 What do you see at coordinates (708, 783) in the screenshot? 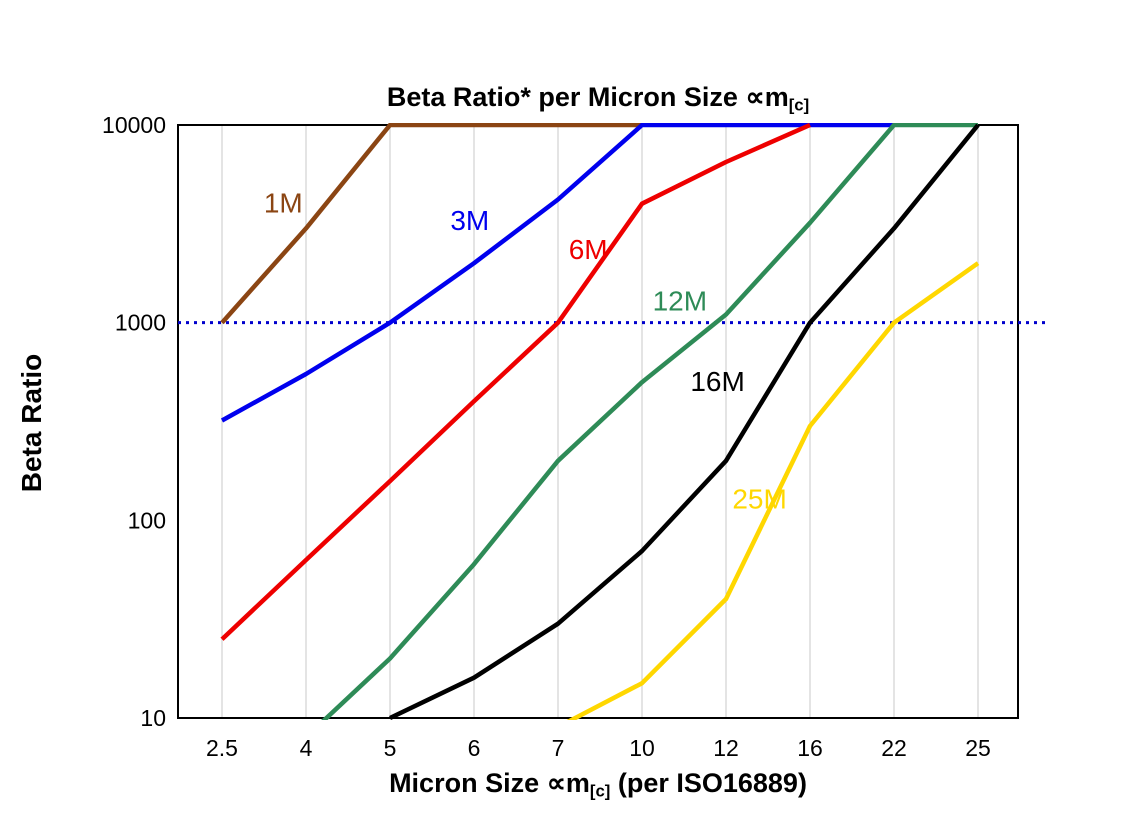
I see `x-axis-title-suffix: (per ISO16889)` at bounding box center [708, 783].